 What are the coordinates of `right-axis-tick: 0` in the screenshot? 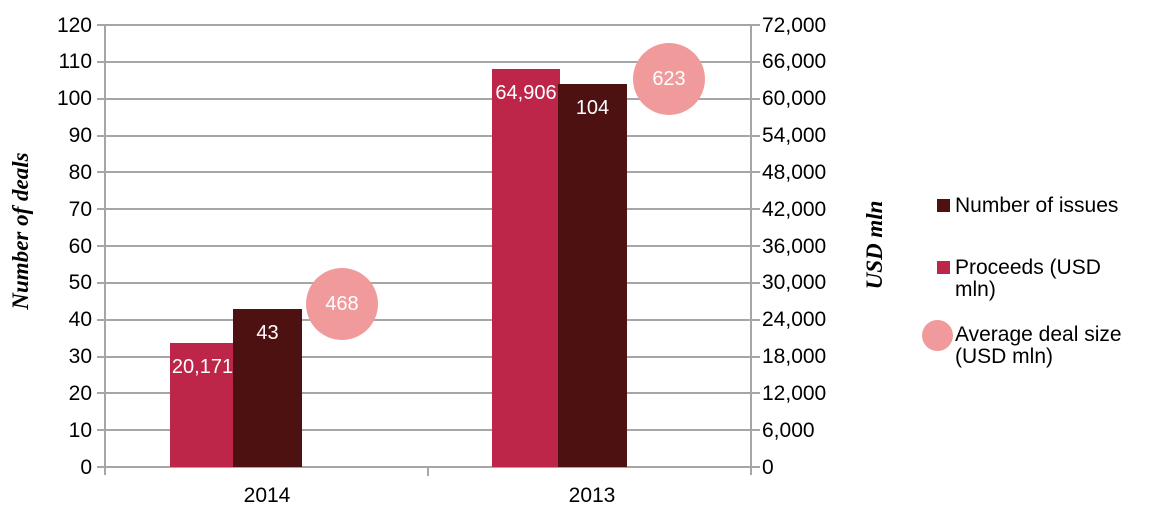 It's located at (768, 467).